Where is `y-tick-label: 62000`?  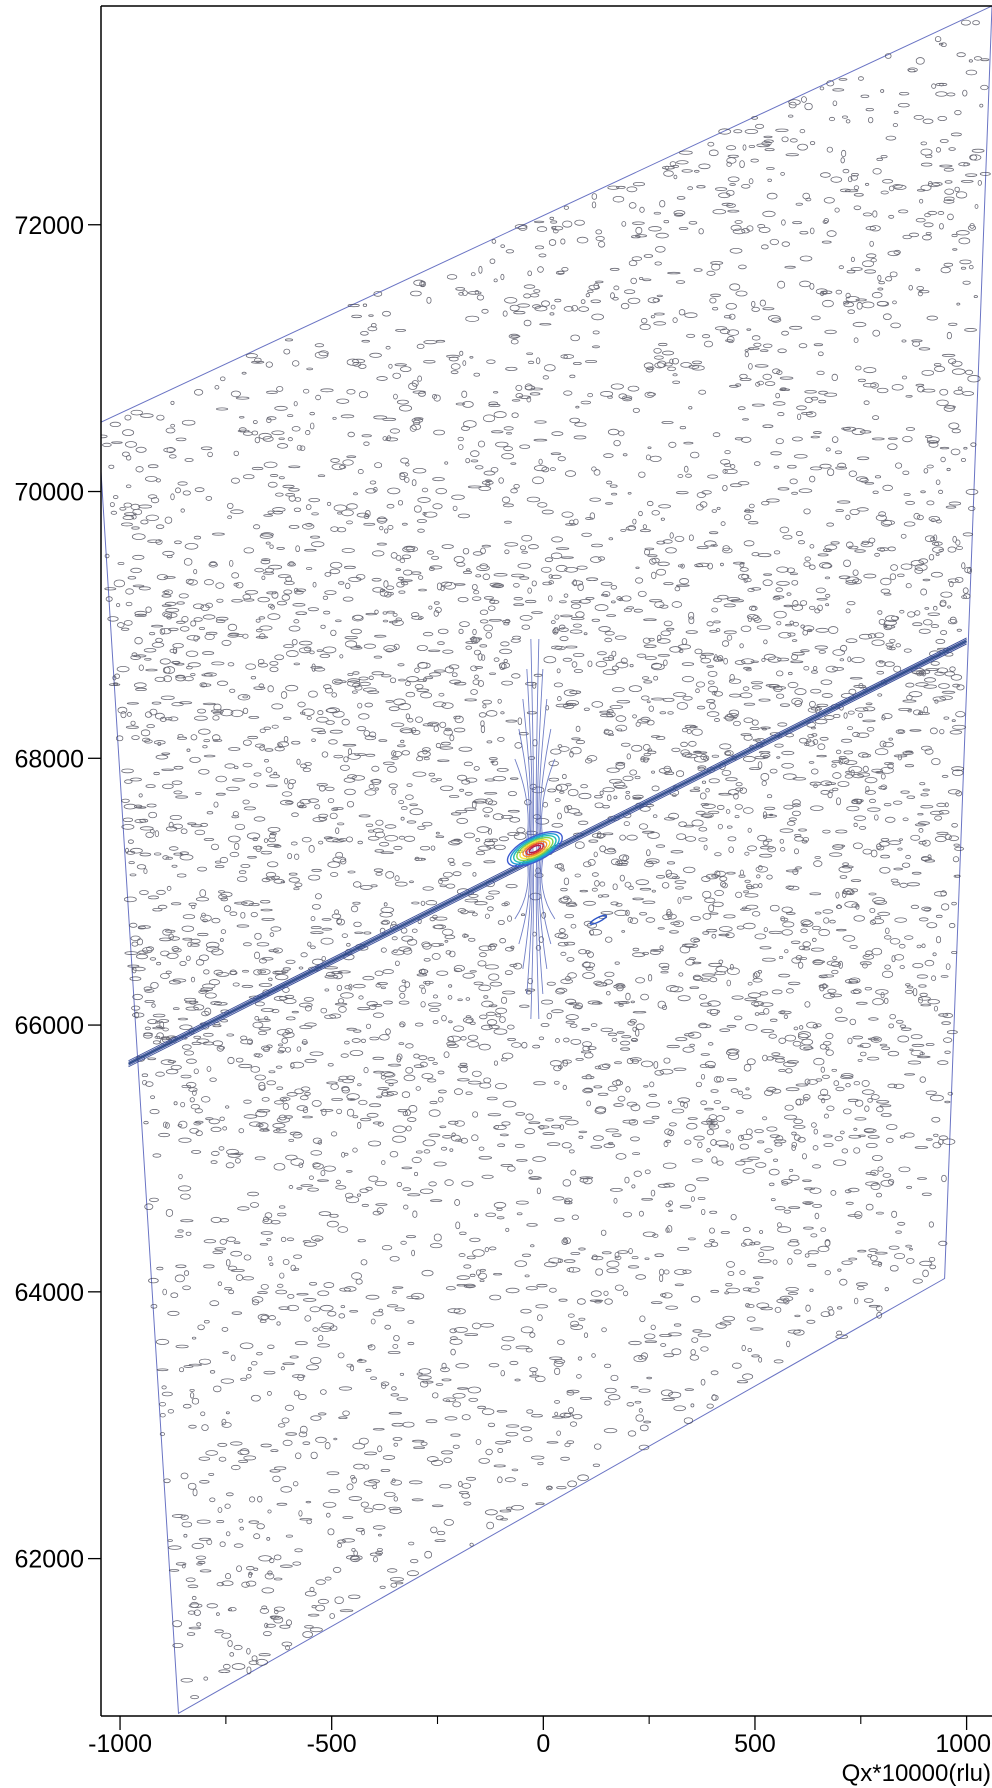
y-tick-label: 62000 is located at coordinates (49, 1560).